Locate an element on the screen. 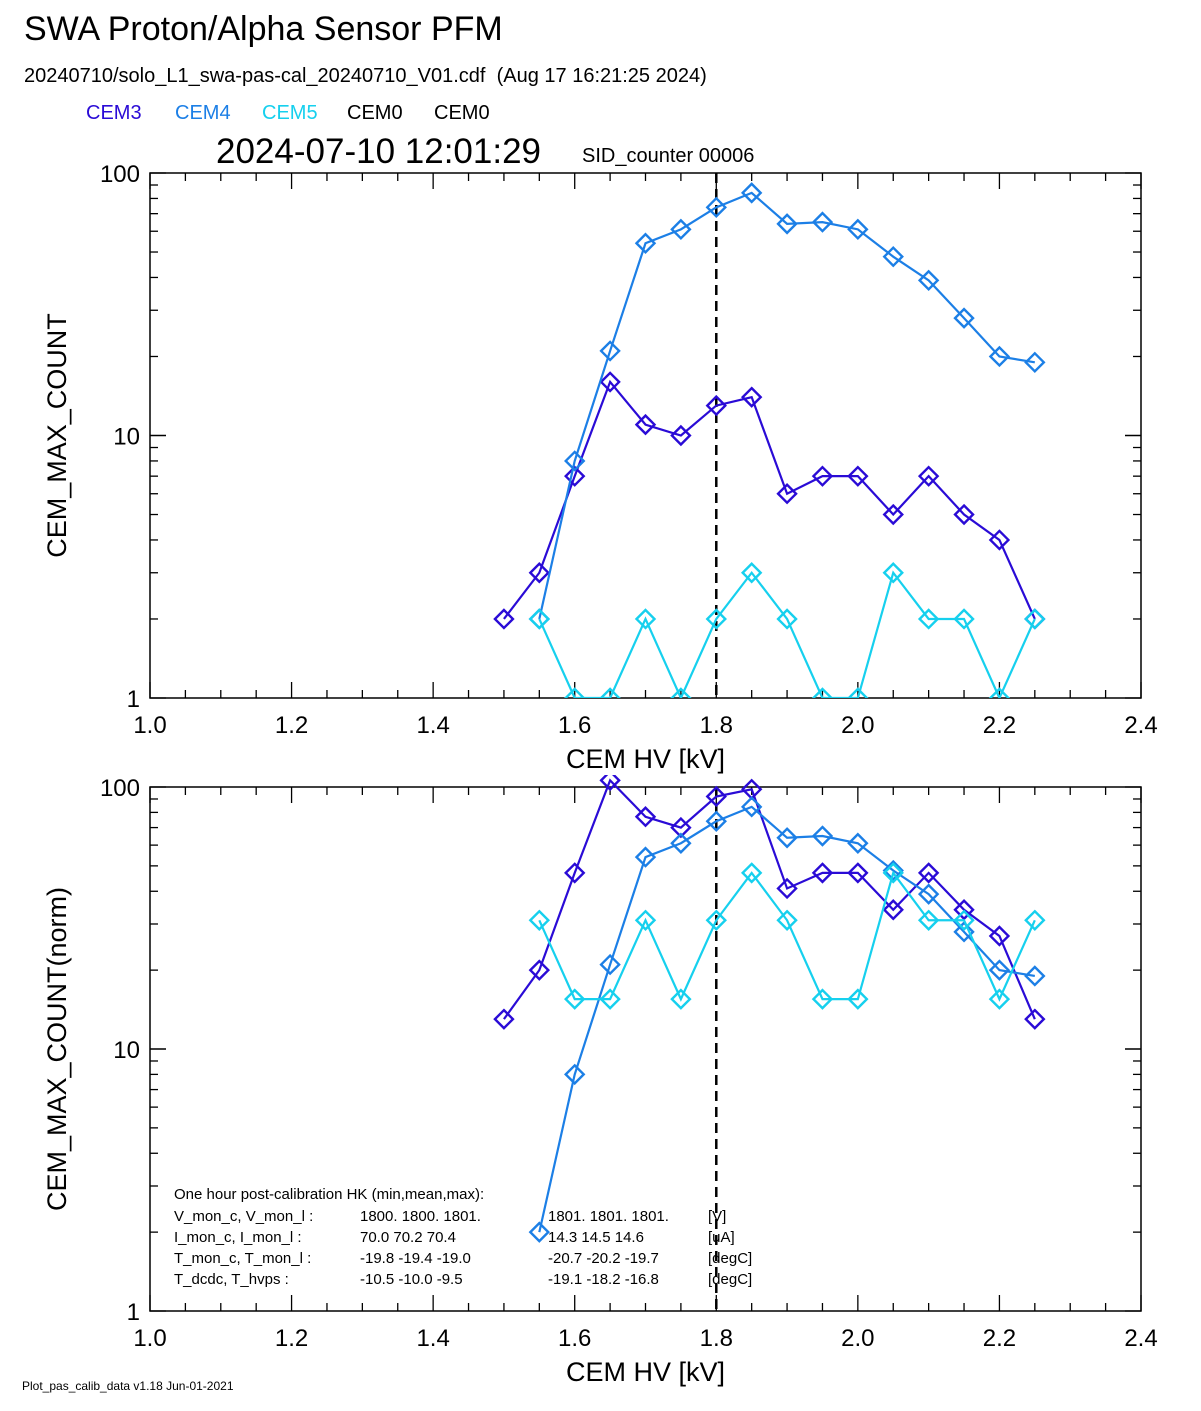 This screenshot has height=1411, width=1201. hk-row-label: V_mon_c, V_mon_l : is located at coordinates (243, 1216).